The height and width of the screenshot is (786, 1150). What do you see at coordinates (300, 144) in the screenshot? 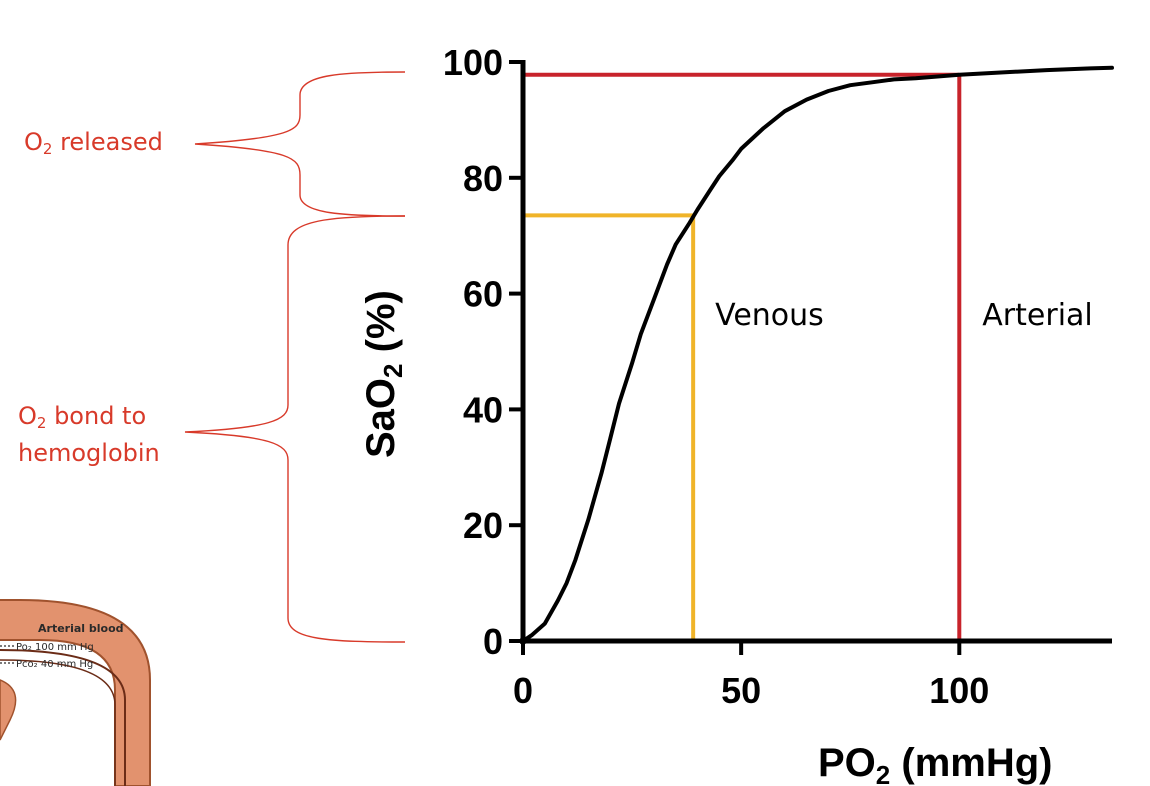
I see `o2-released-bracket` at bounding box center [300, 144].